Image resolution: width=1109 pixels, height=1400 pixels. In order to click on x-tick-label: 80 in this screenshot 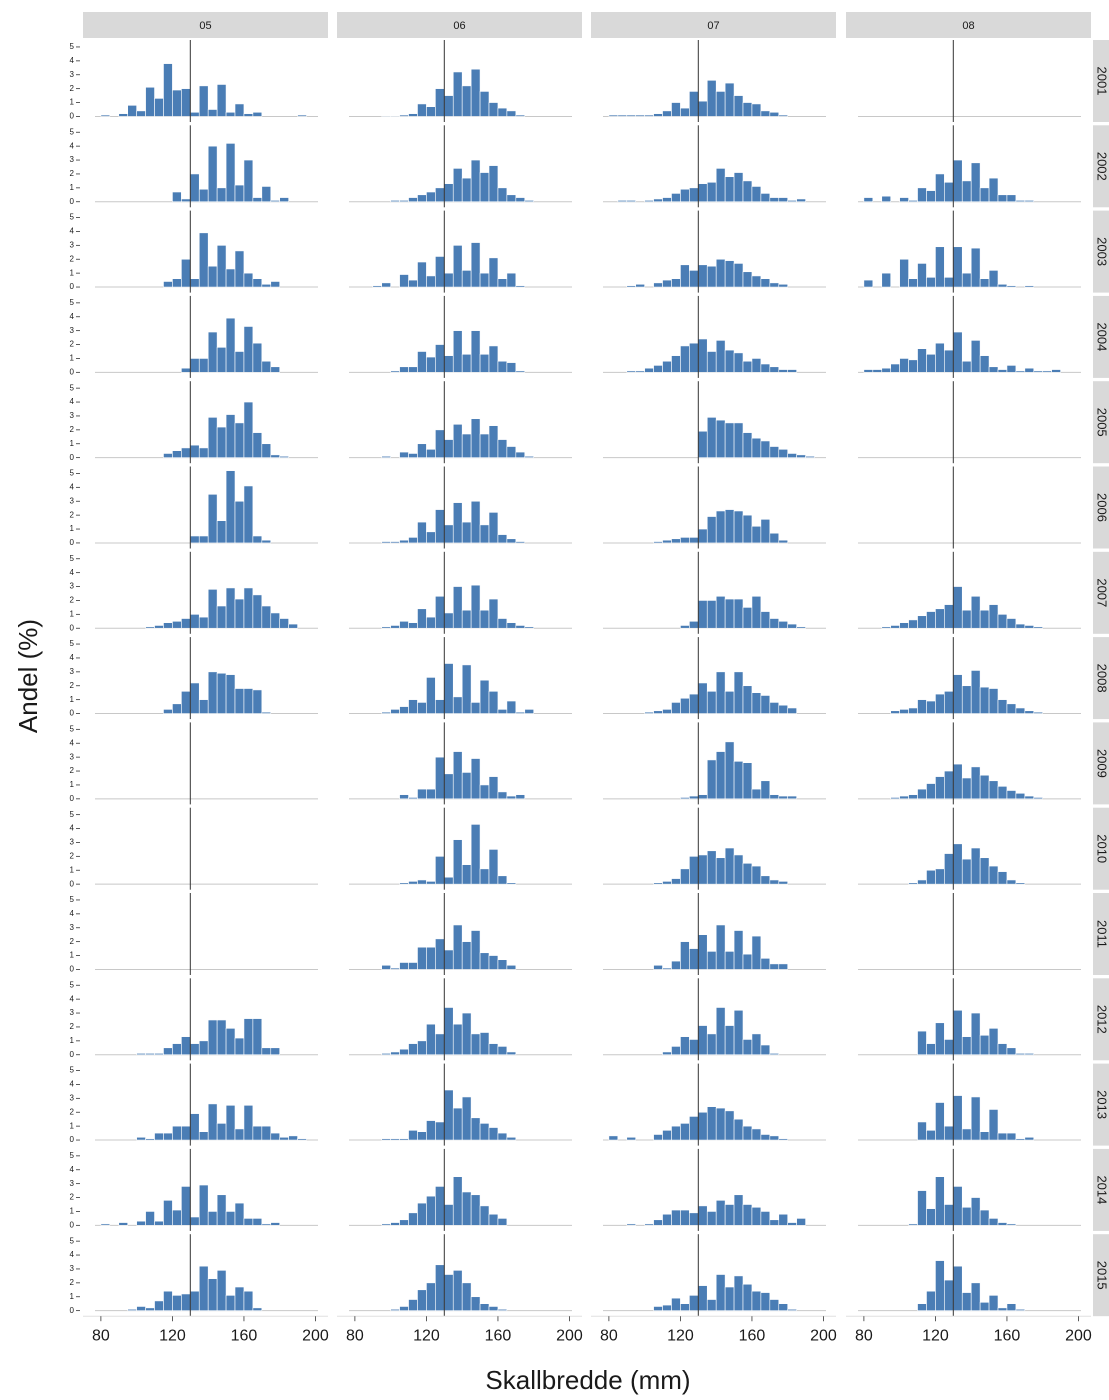, I will do `click(355, 1335)`.